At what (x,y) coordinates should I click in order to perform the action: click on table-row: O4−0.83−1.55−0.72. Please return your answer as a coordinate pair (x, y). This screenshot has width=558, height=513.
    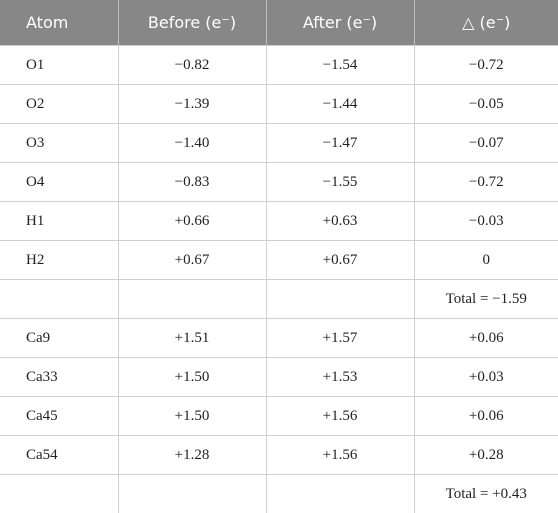
    Looking at the image, I should click on (279, 182).